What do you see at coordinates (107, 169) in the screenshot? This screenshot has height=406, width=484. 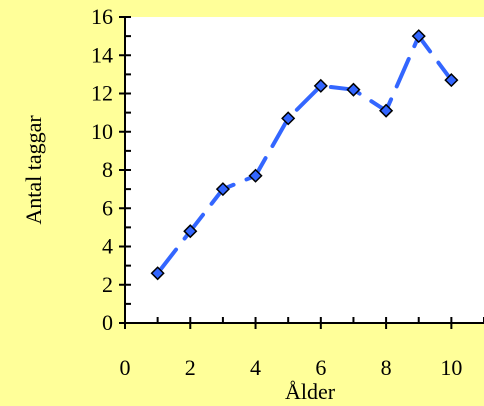 I see `y-tick-label: 8` at bounding box center [107, 169].